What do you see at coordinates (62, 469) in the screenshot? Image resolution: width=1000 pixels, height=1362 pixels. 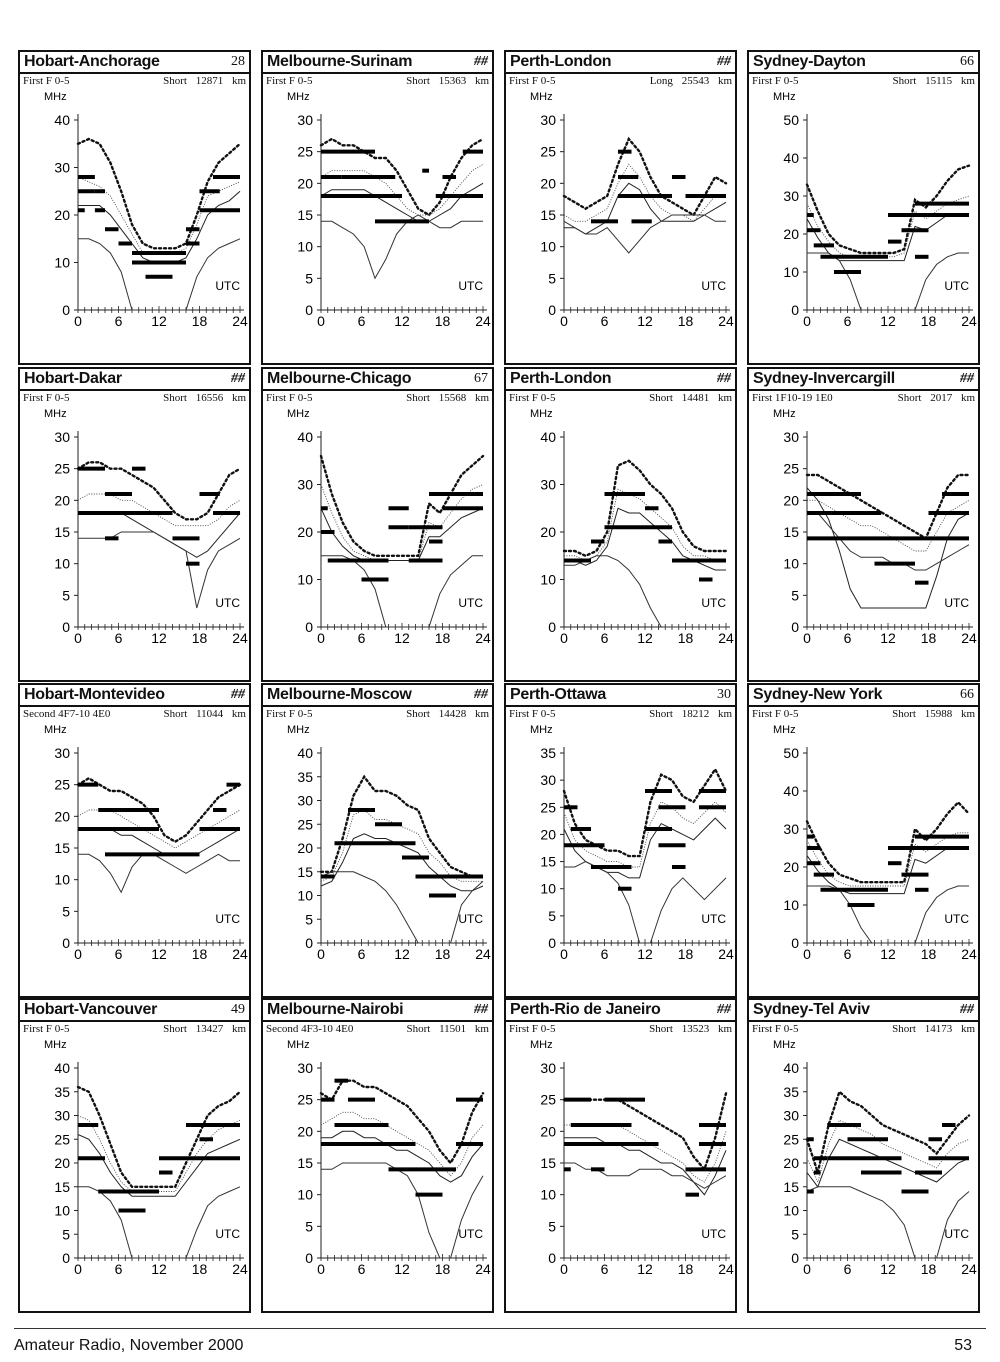 I see `y-tick-label: 25` at bounding box center [62, 469].